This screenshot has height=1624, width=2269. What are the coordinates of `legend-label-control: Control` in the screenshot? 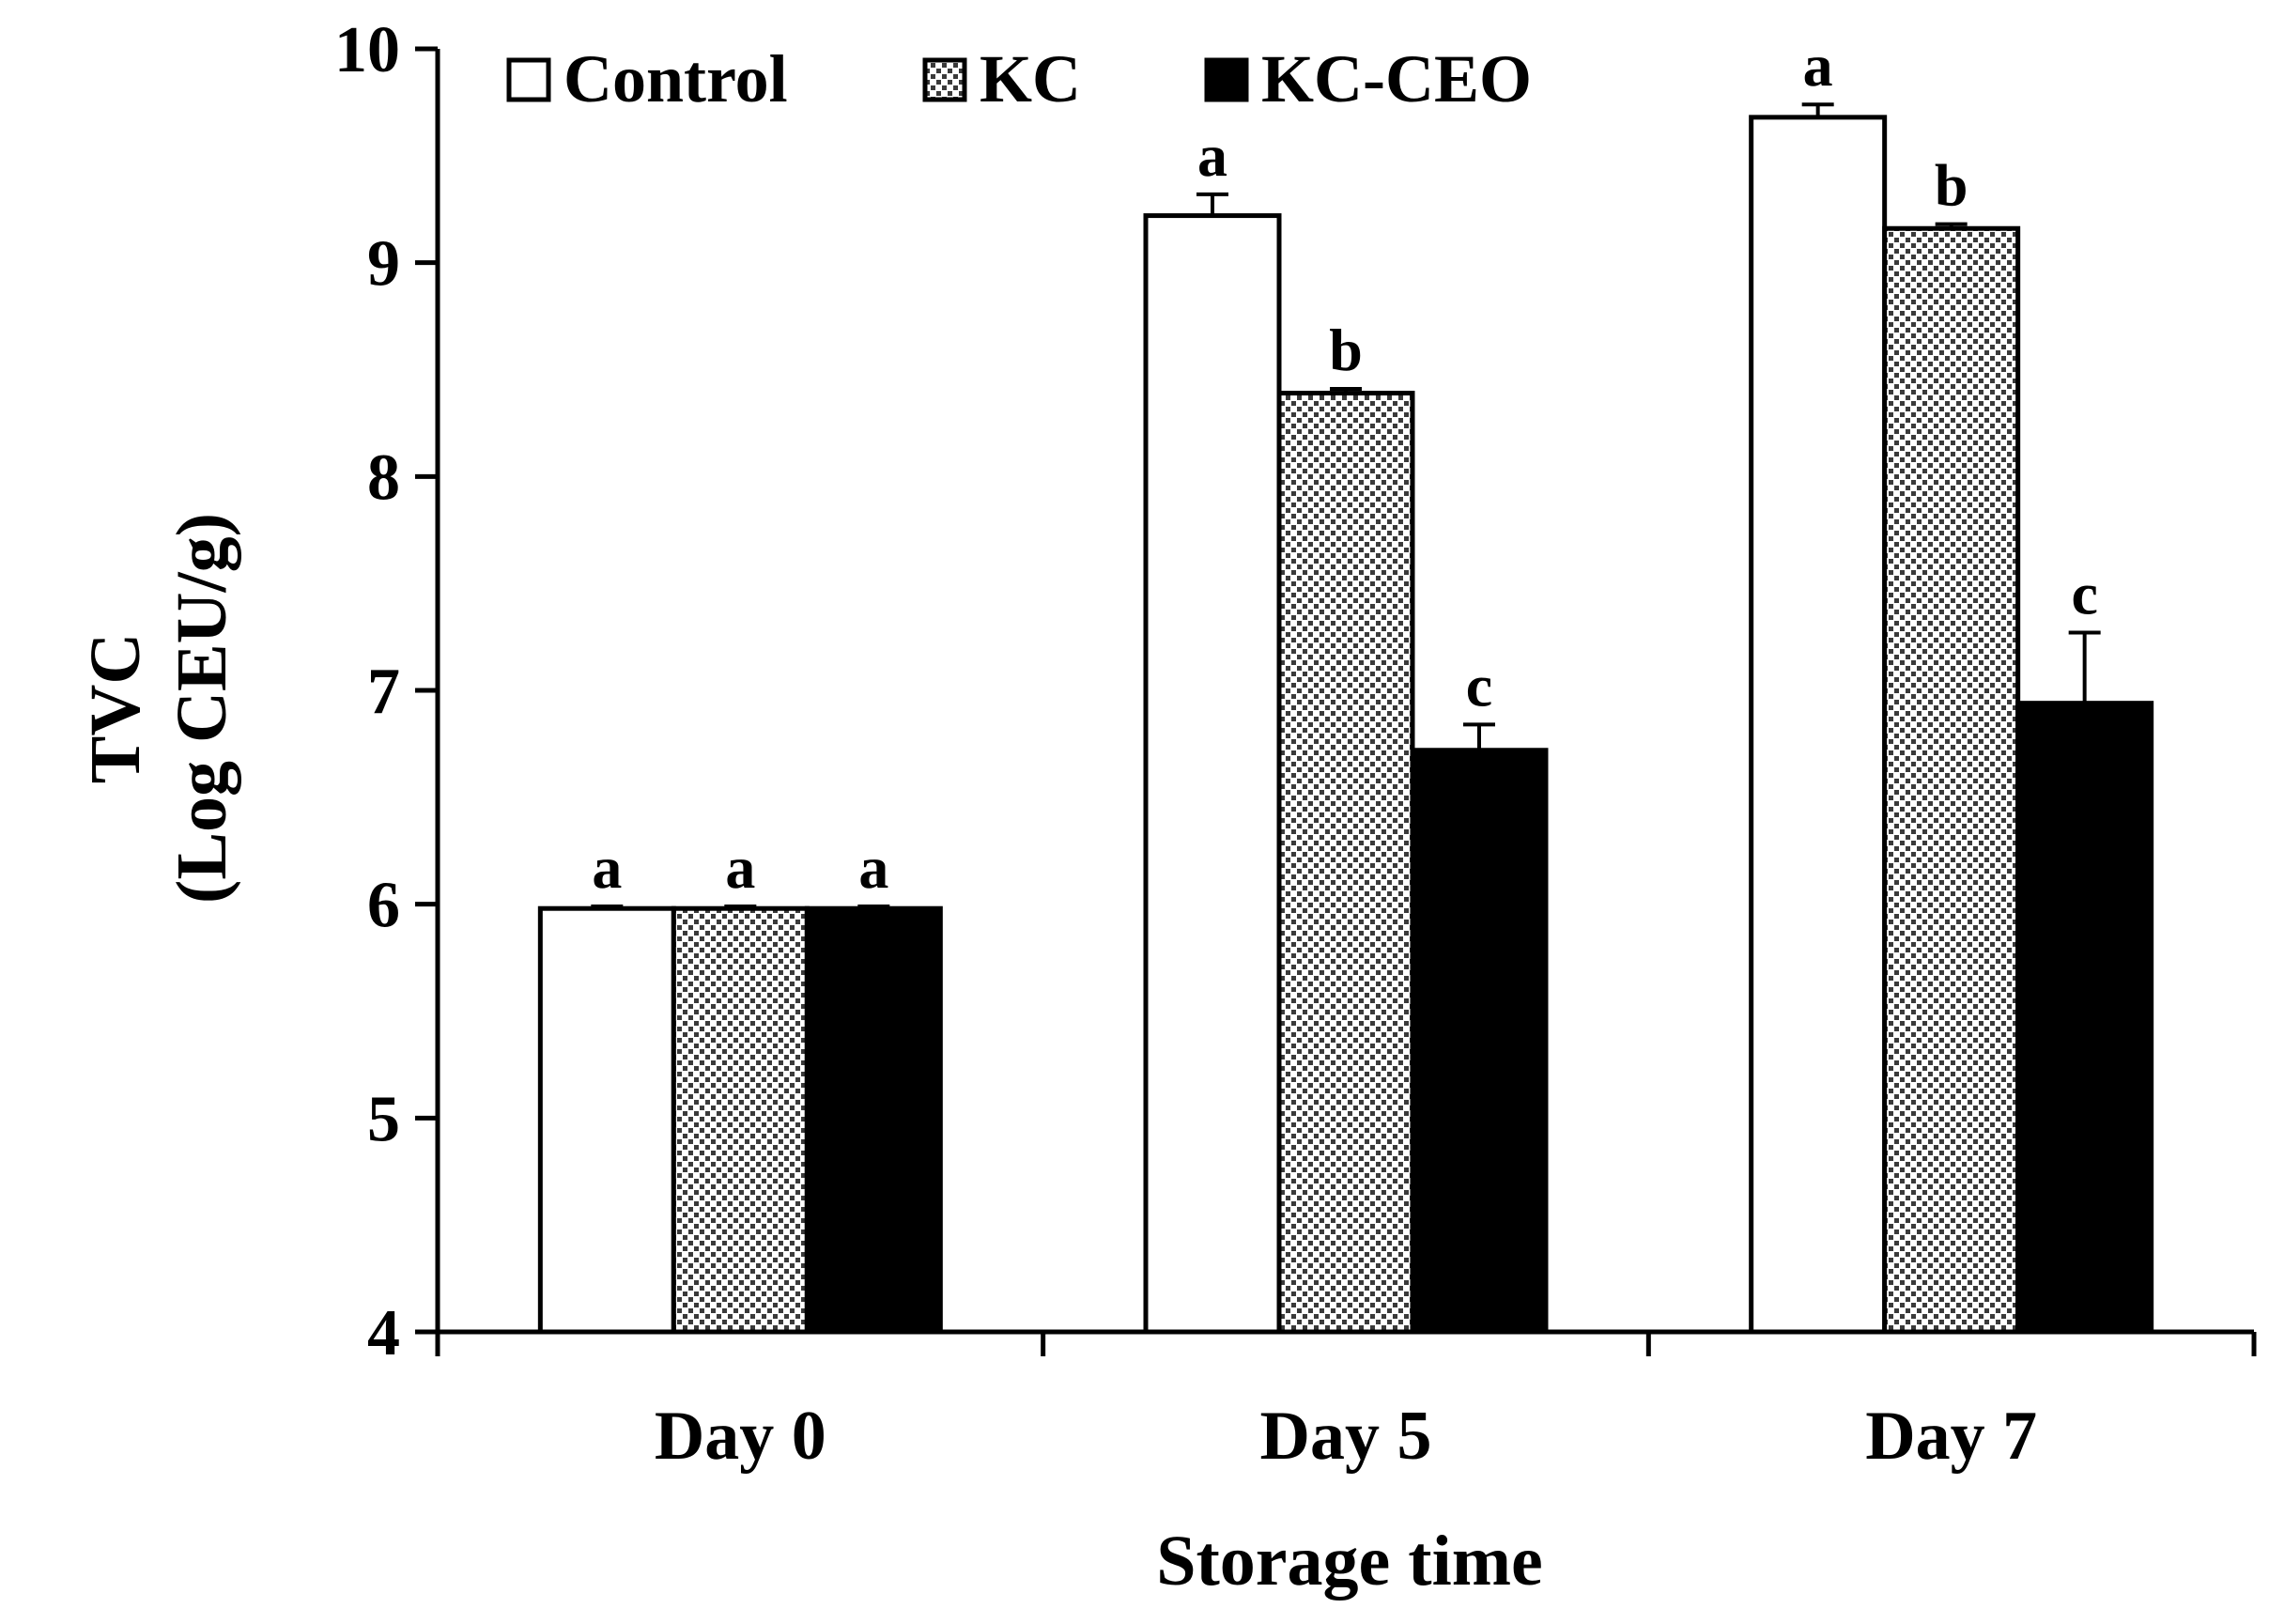 It's located at (675, 78).